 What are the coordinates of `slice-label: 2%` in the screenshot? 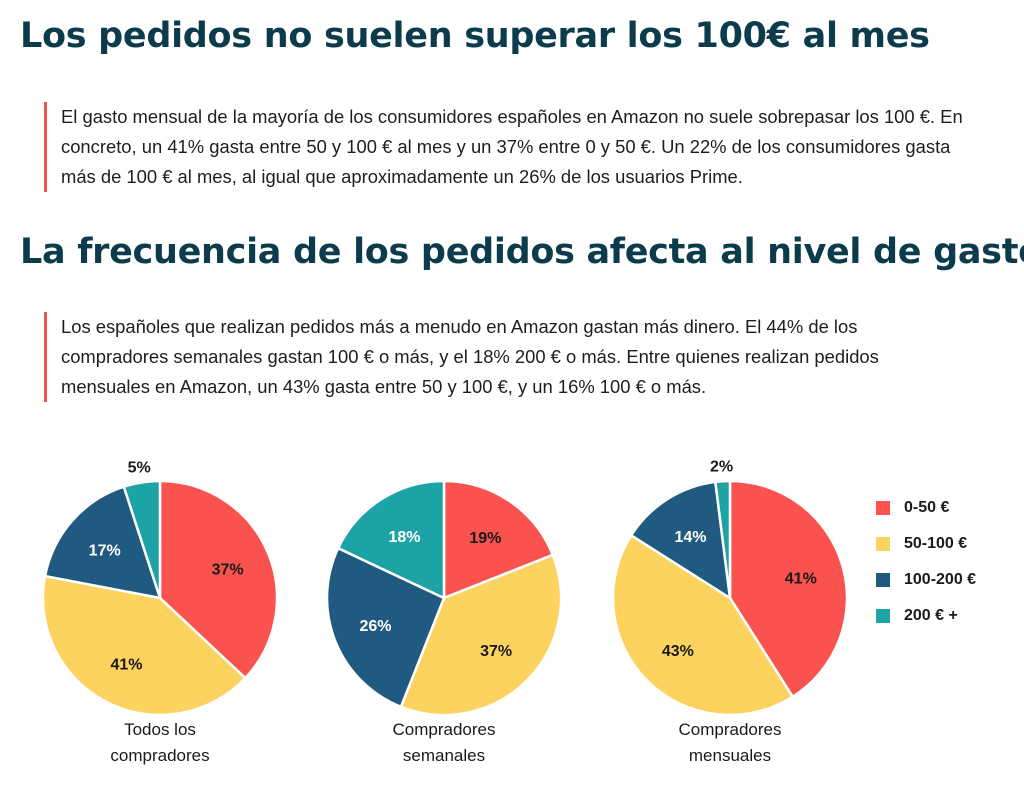 It's located at (721, 466).